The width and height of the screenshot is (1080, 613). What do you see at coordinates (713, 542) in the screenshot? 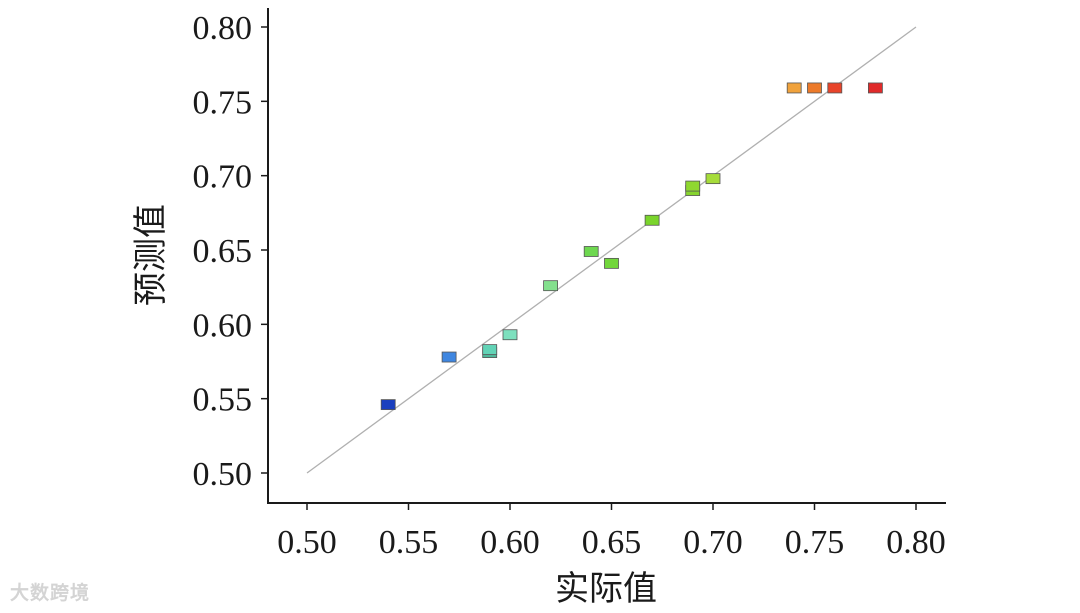
I see `x-tick-label: 0.70` at bounding box center [713, 542].